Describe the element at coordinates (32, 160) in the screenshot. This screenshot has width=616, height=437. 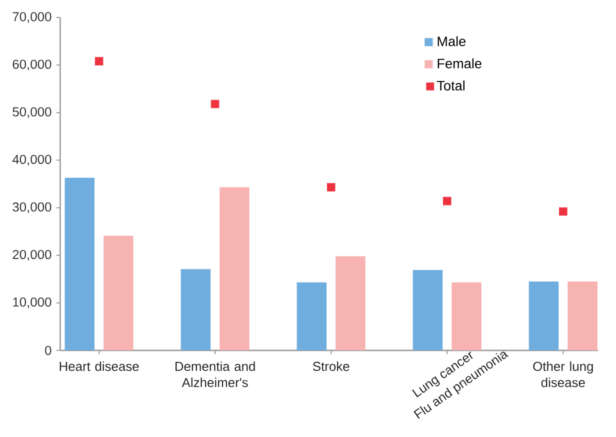
I see `y-tick-label: 40,000` at that location.